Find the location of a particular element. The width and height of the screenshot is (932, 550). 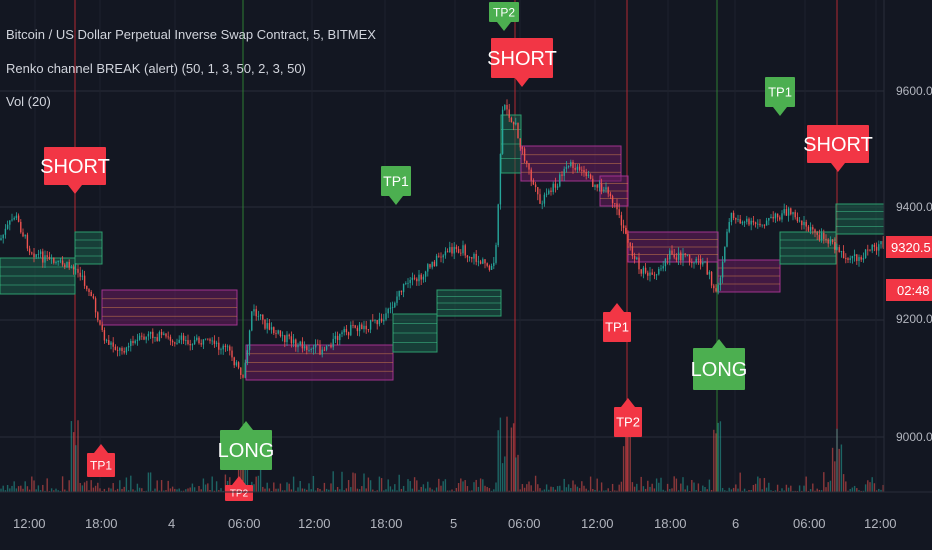

legend-volume: Vol (20) is located at coordinates (28, 101).